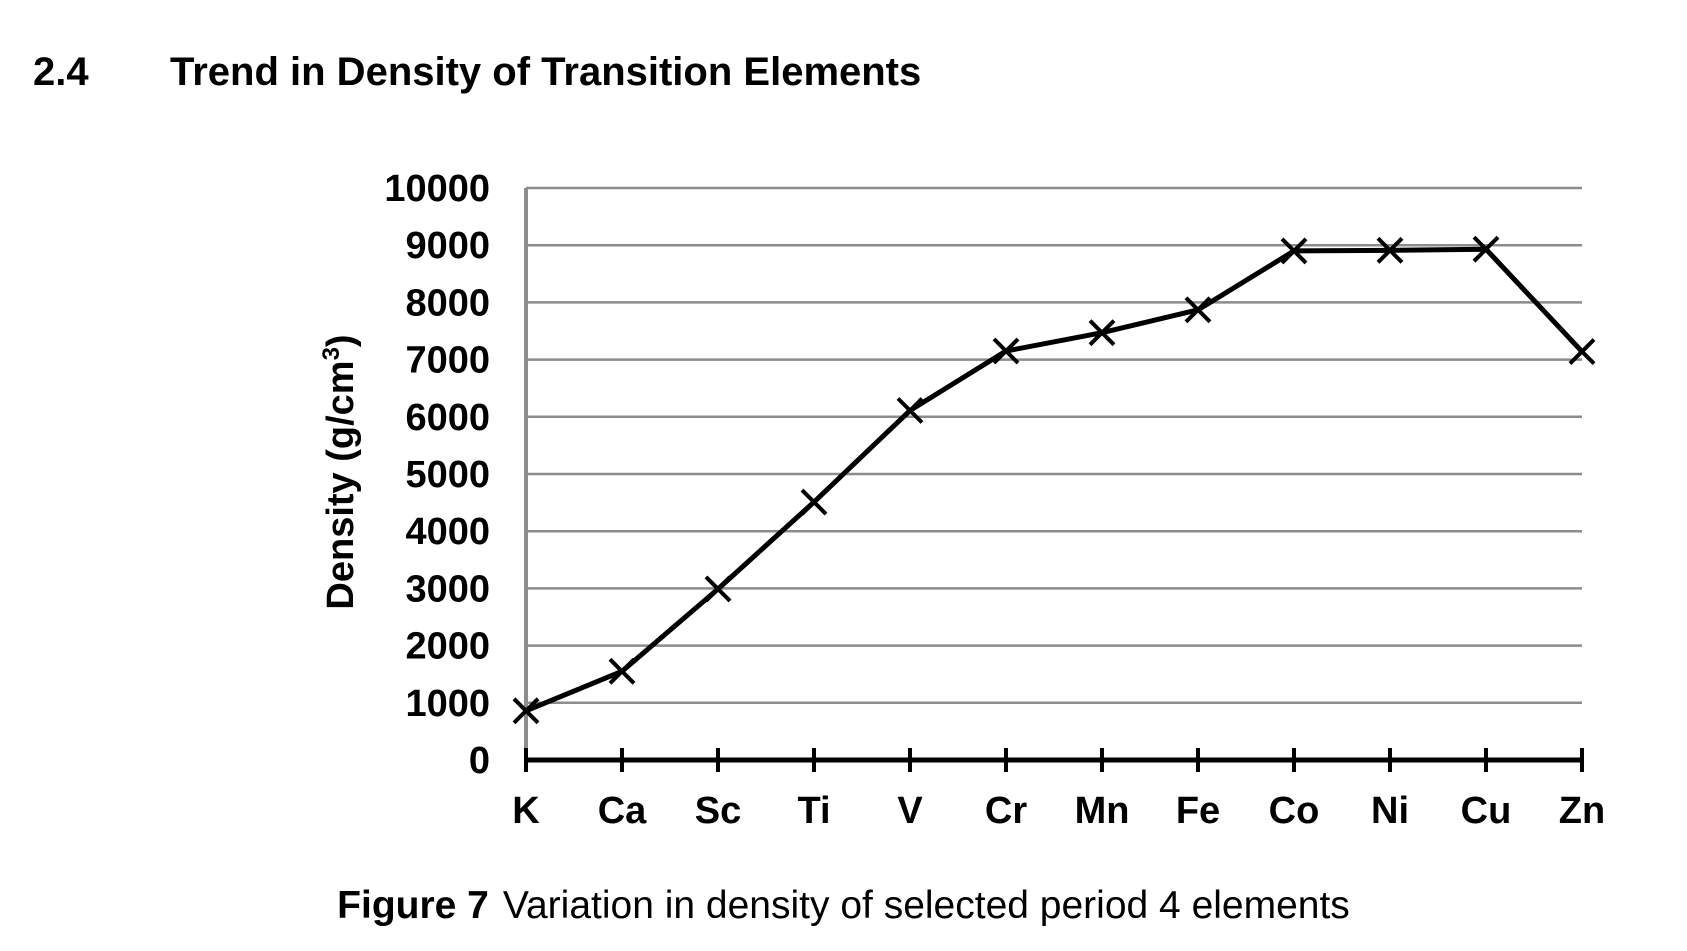 This screenshot has height=951, width=1687. I want to click on y-axis-title-suffix: ), so click(341, 340).